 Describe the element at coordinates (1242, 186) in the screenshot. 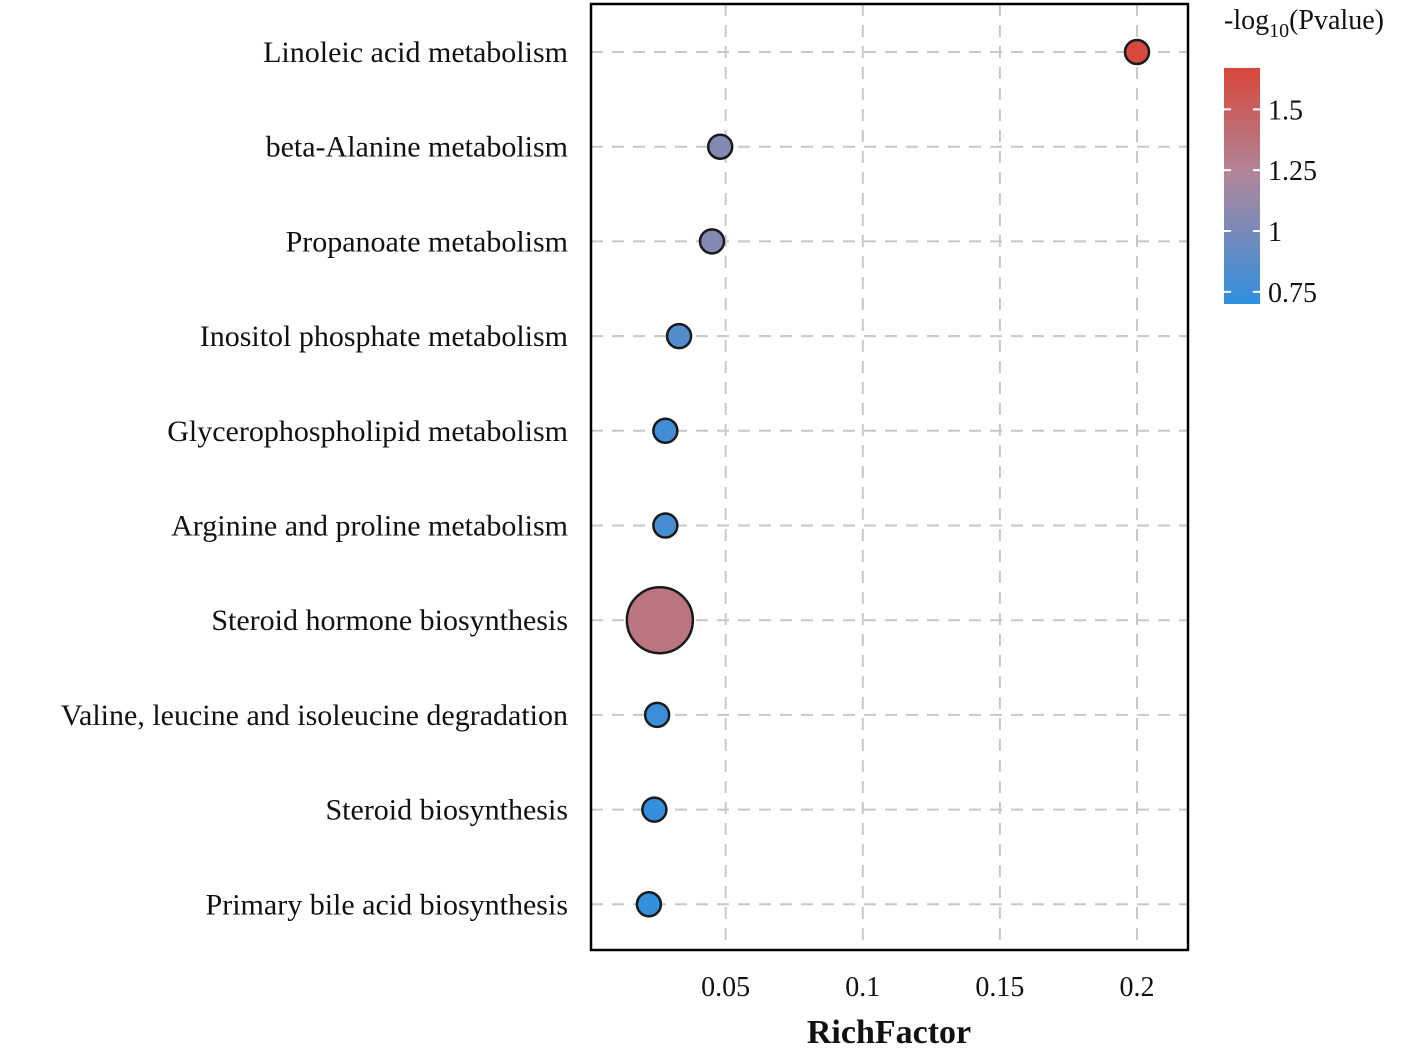

I see `color-bar` at that location.